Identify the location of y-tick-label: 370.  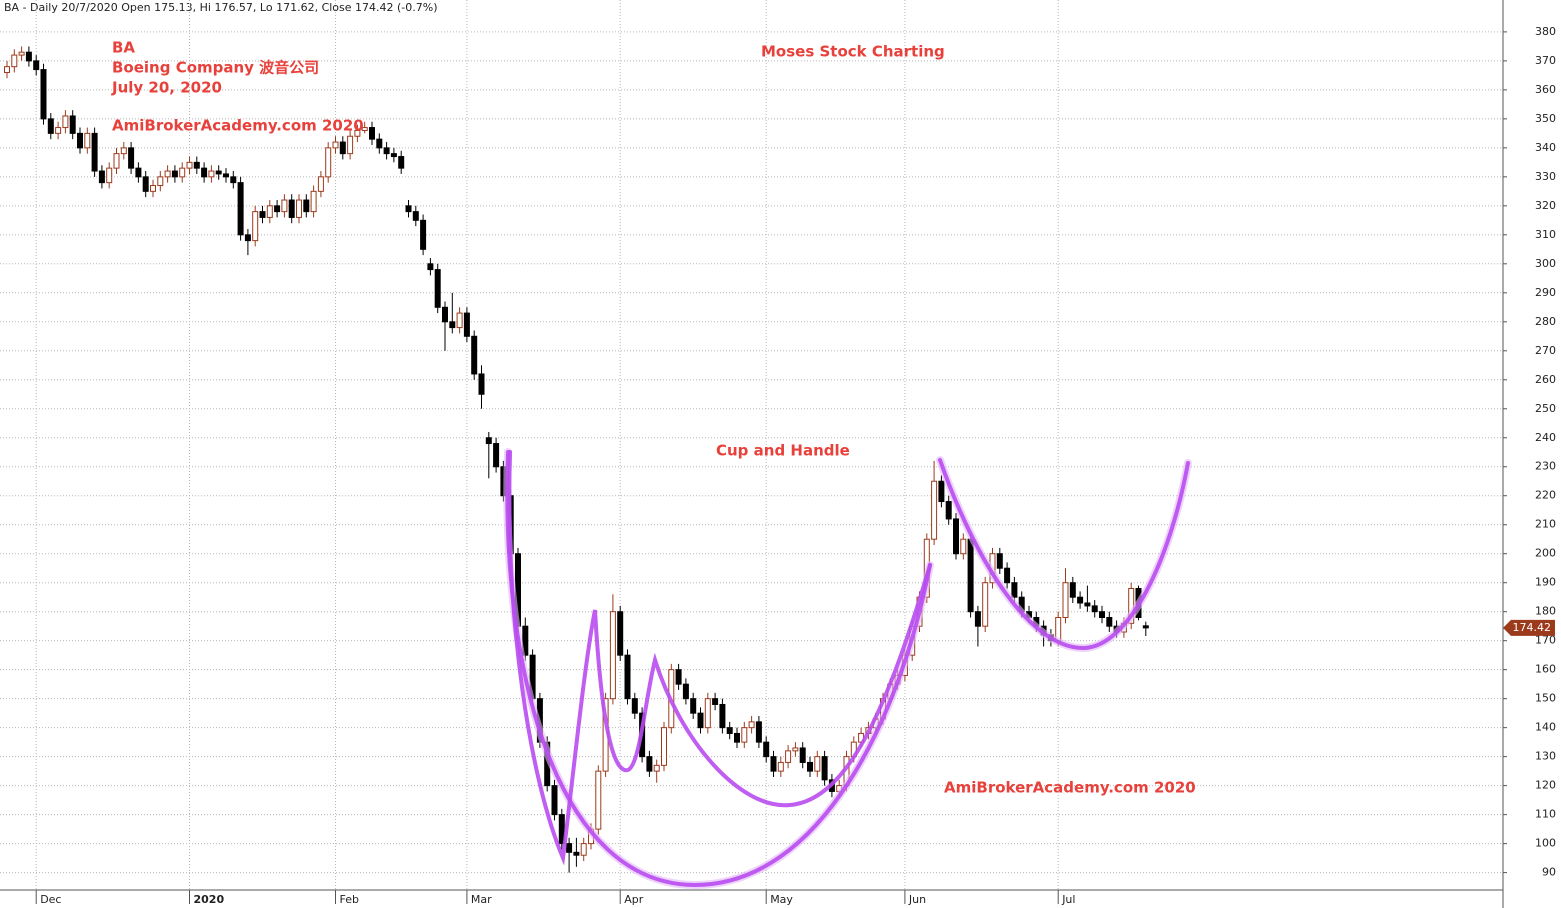
(1545, 60).